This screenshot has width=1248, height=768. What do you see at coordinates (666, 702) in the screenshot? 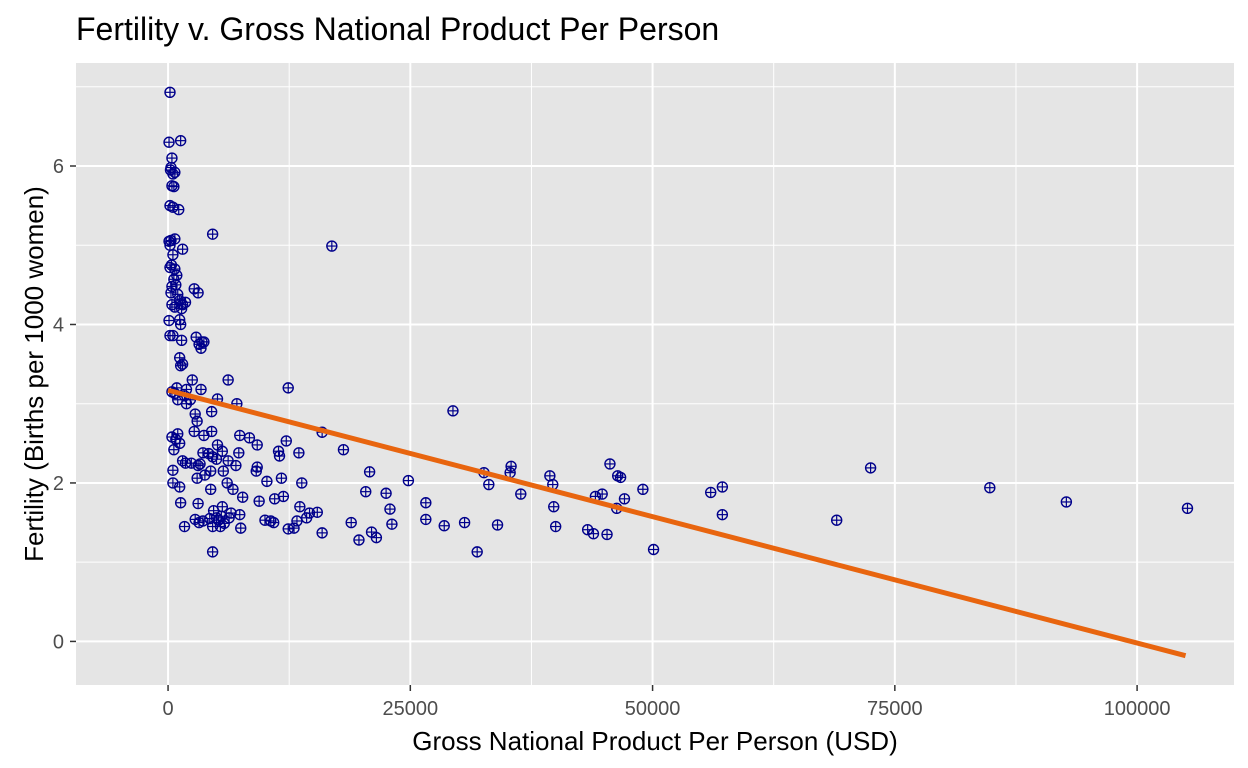
I see `x-axis: 0 25000 50000 75000 100000` at bounding box center [666, 702].